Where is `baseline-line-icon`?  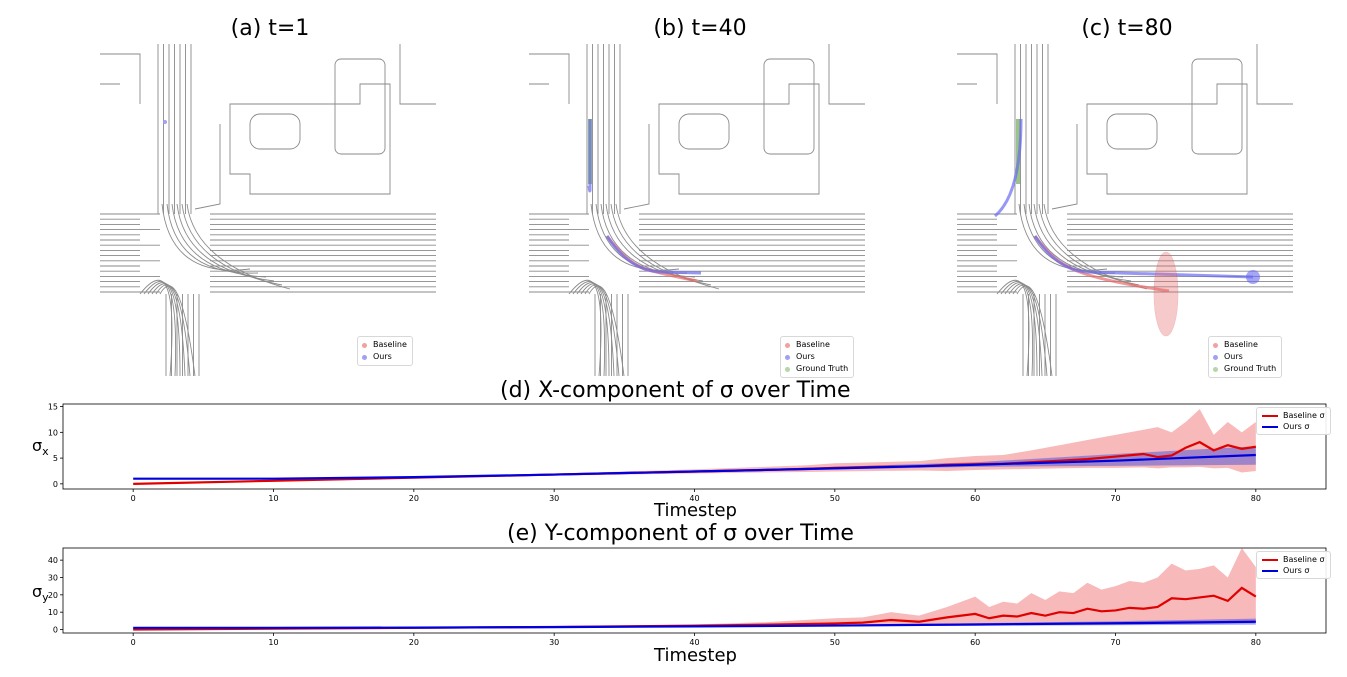
baseline-line-icon is located at coordinates (1270, 415).